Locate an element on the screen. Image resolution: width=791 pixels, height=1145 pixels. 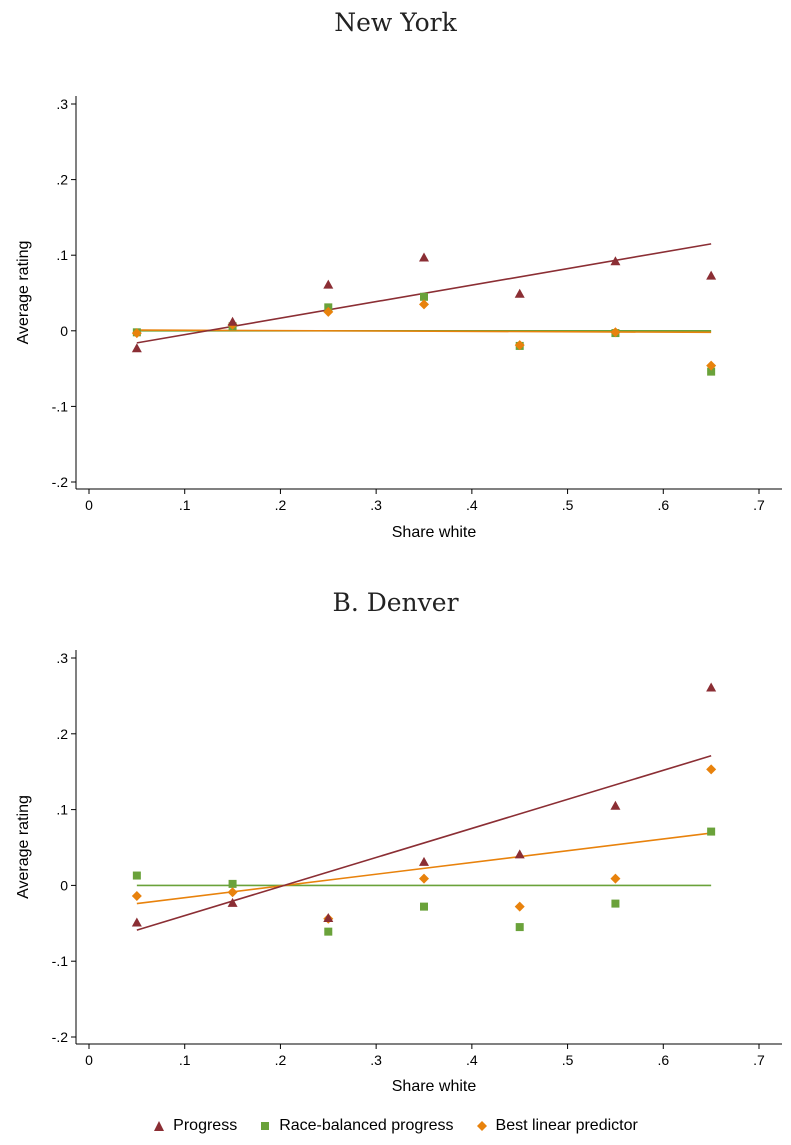
legend-item-progress: Progress is located at coordinates (195, 1126).